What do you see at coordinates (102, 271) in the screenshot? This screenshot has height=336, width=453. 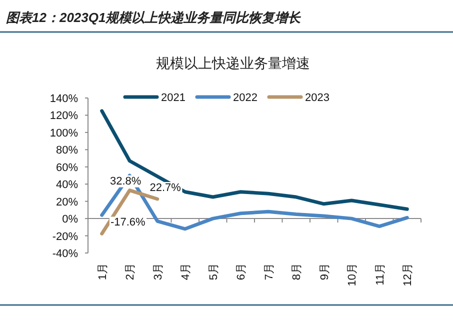 I see `x-tick-label: 1月` at bounding box center [102, 271].